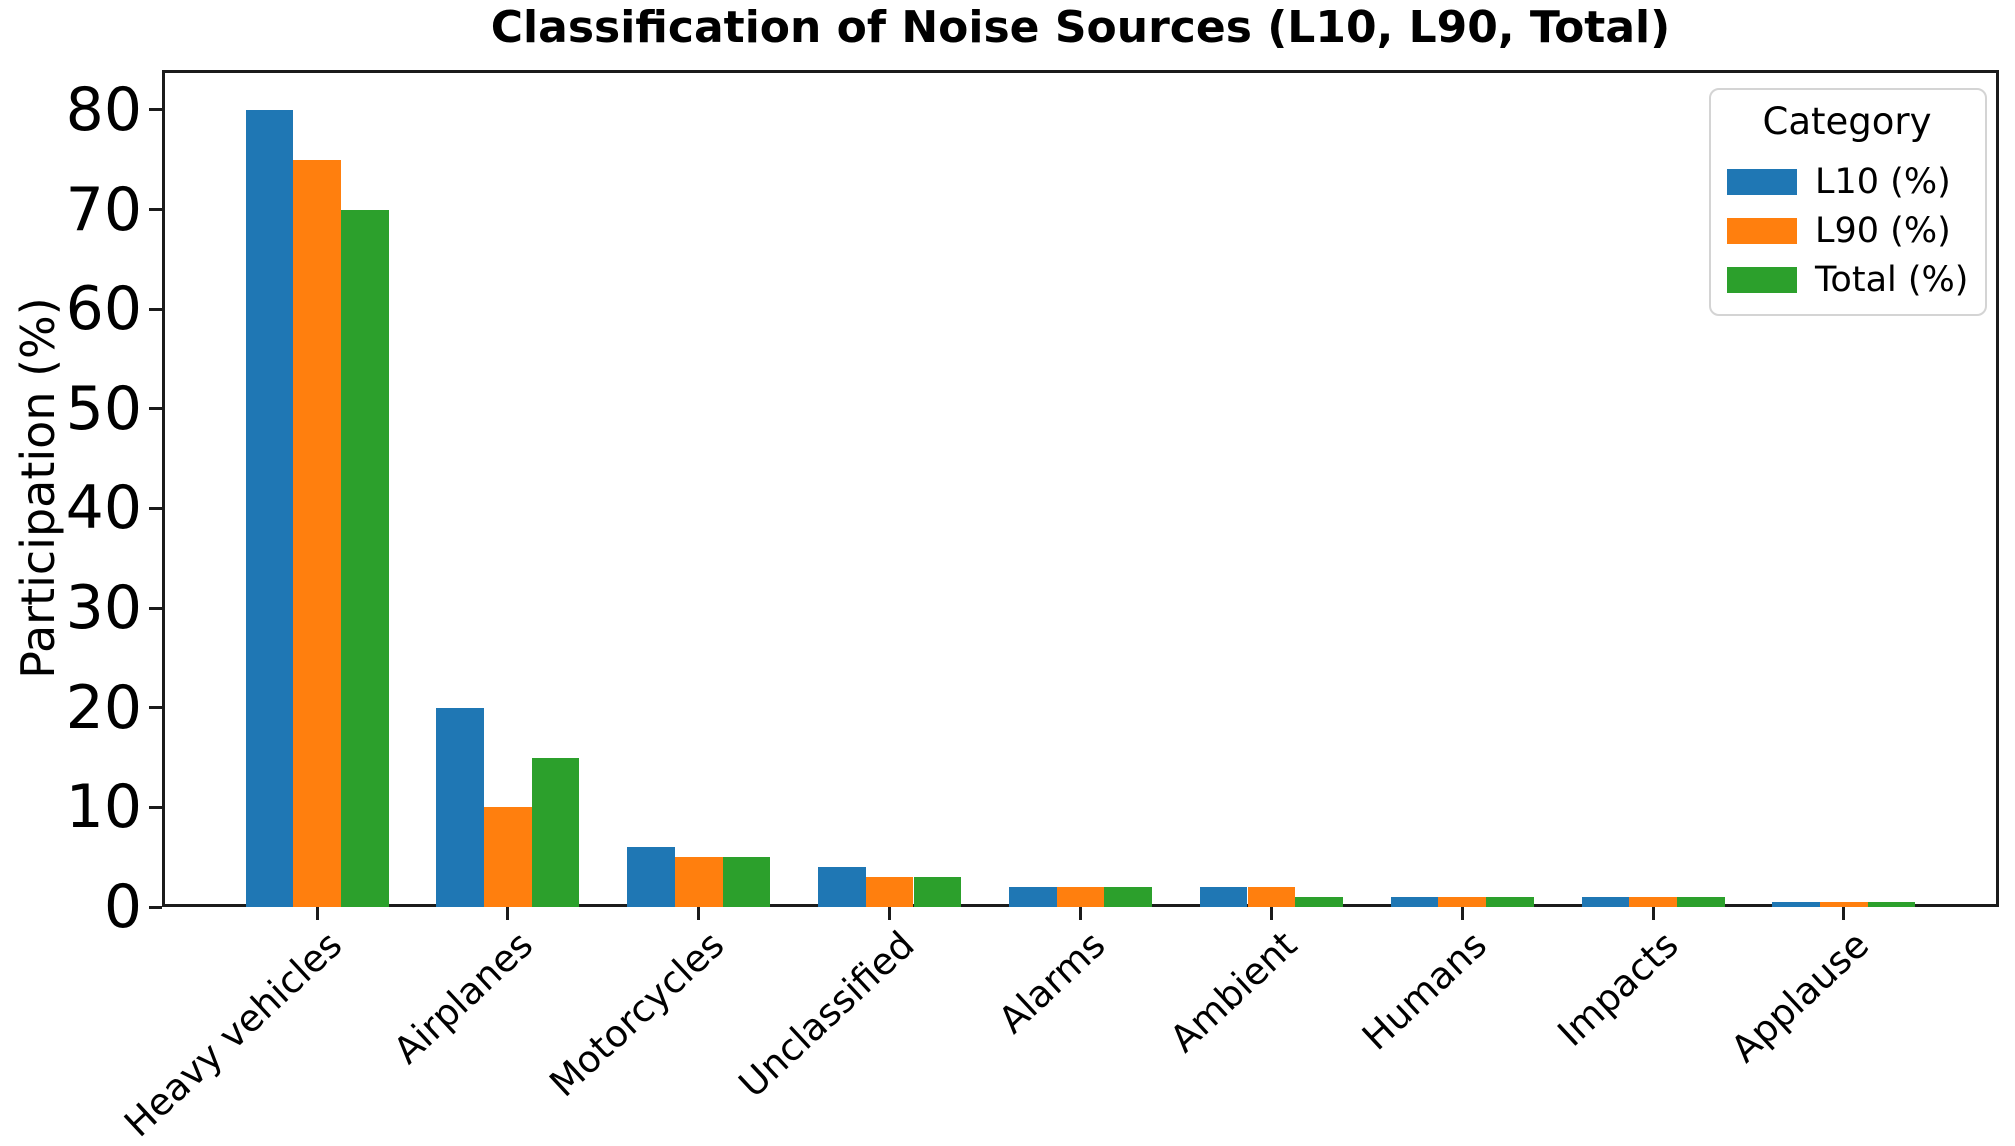 This screenshot has width=2015, height=1146. Describe the element at coordinates (233, 1034) in the screenshot. I see `xtick-label-heavy-vehicles: Heavy vehicles` at that location.